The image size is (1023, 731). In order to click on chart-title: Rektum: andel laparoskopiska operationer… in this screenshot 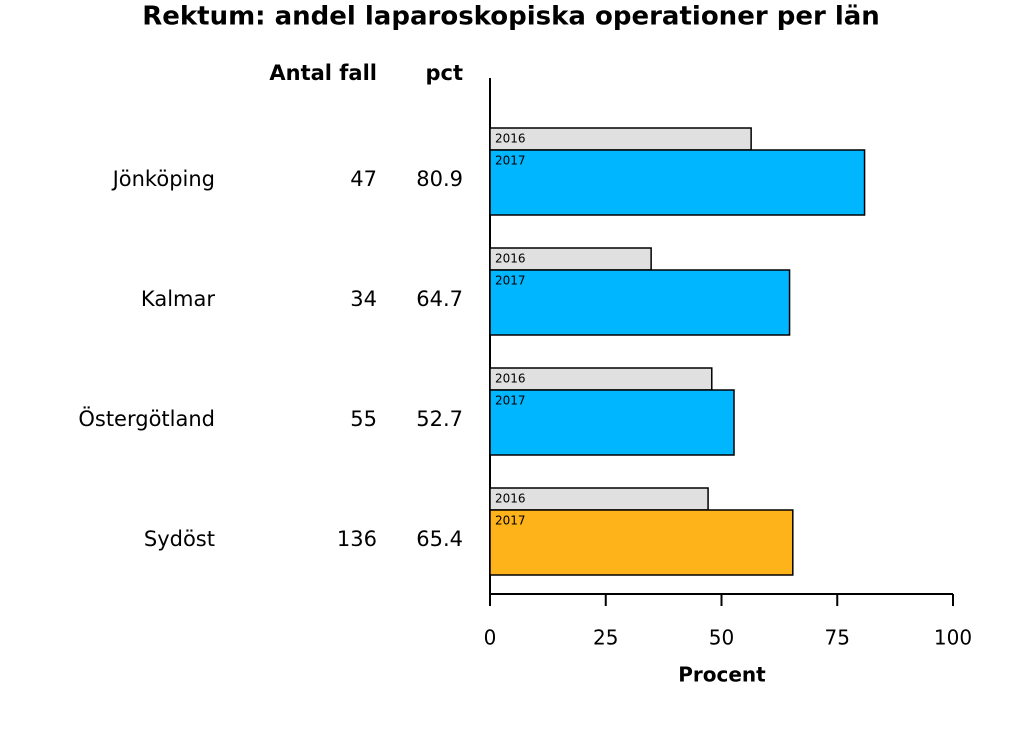, I will do `click(511, 17)`.